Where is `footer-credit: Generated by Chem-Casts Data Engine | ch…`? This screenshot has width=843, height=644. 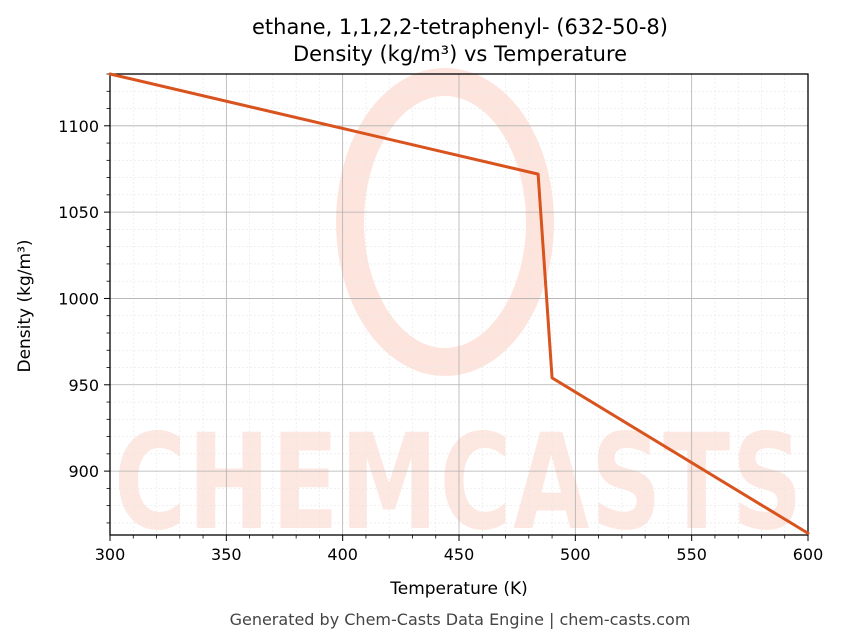 footer-credit: Generated by Chem-Casts Data Engine | ch… is located at coordinates (460, 619).